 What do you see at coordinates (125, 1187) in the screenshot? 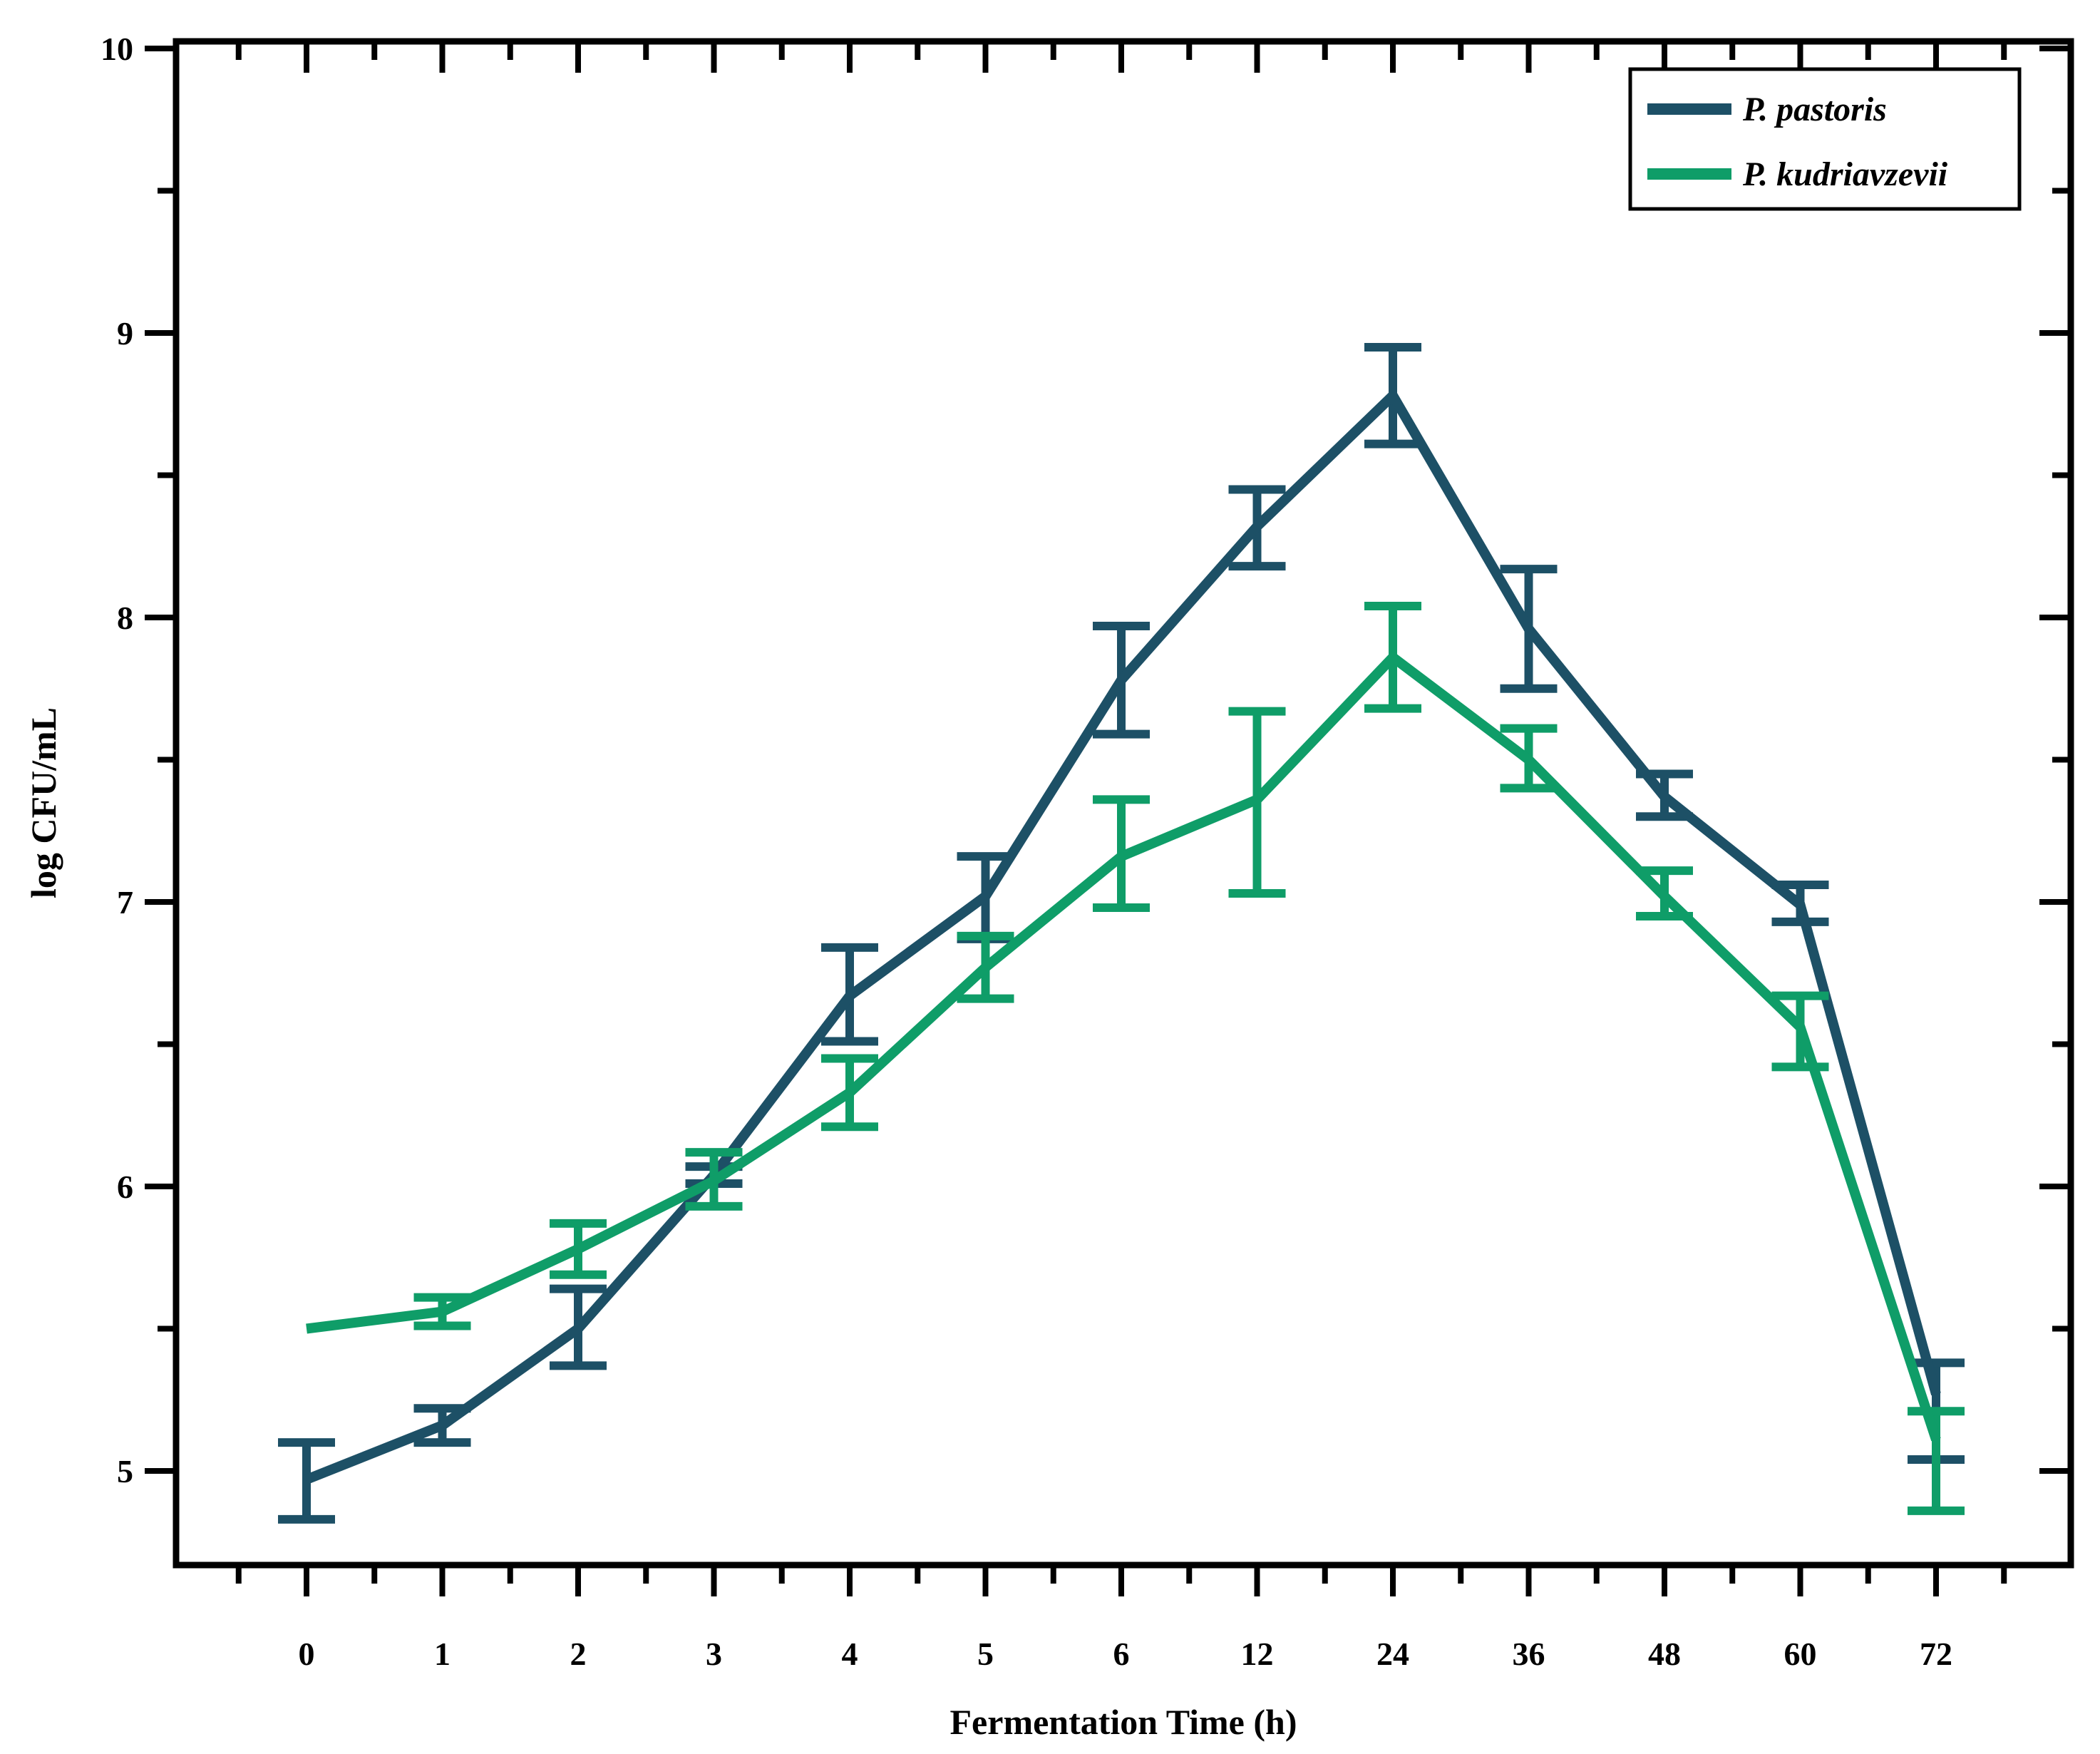
I see `y-tick-label: 6` at bounding box center [125, 1187].